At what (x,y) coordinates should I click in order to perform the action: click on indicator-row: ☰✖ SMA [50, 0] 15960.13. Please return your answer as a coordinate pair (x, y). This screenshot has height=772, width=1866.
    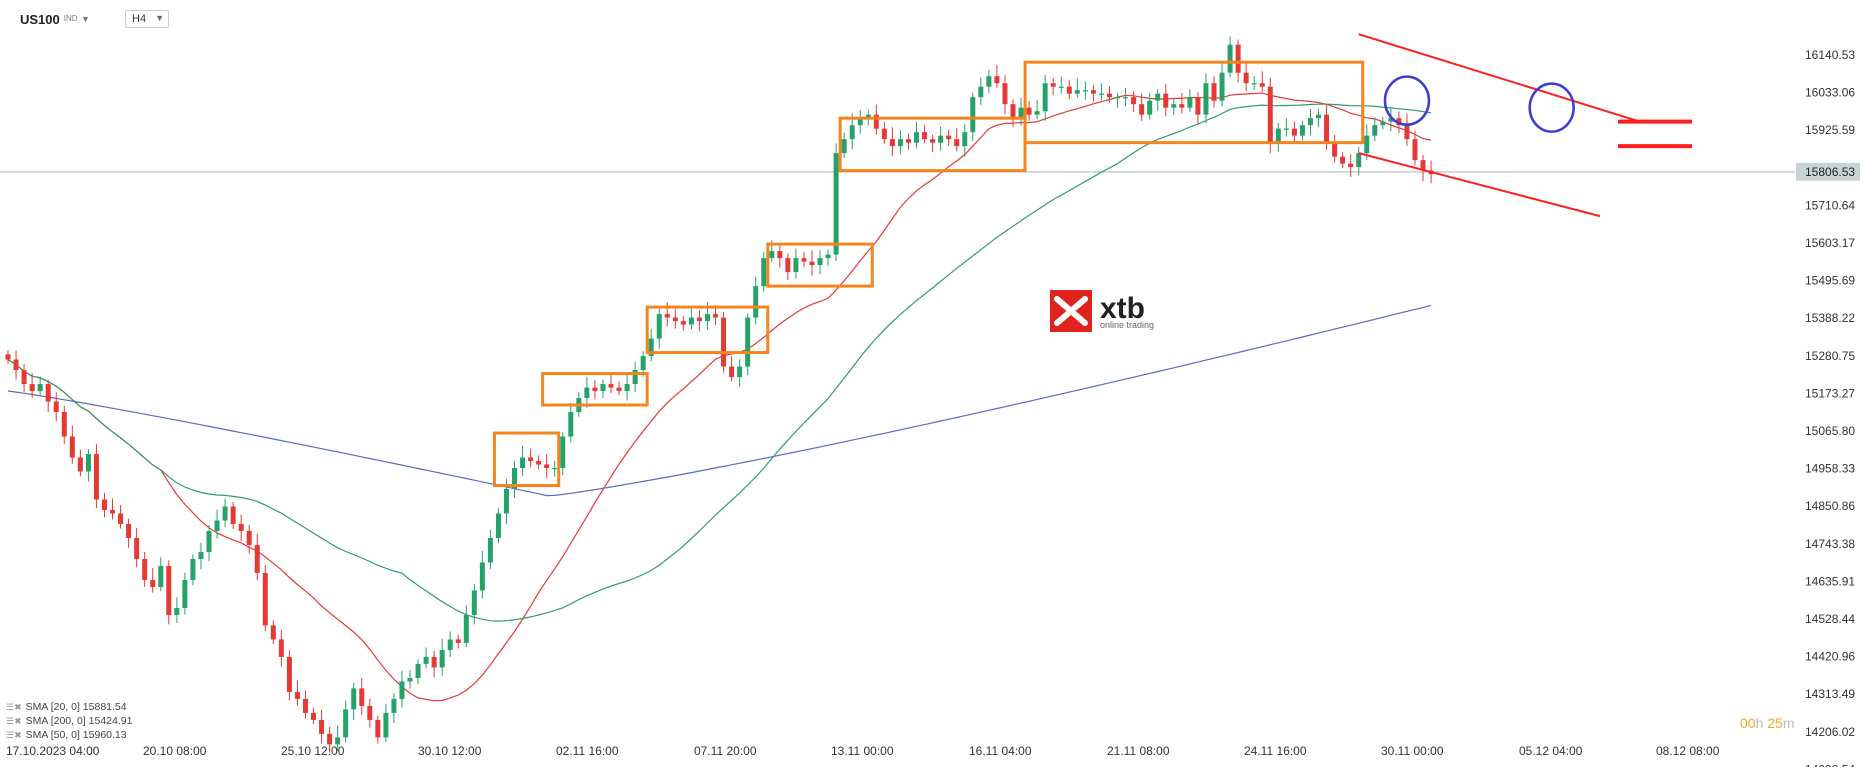
    Looking at the image, I should click on (69, 735).